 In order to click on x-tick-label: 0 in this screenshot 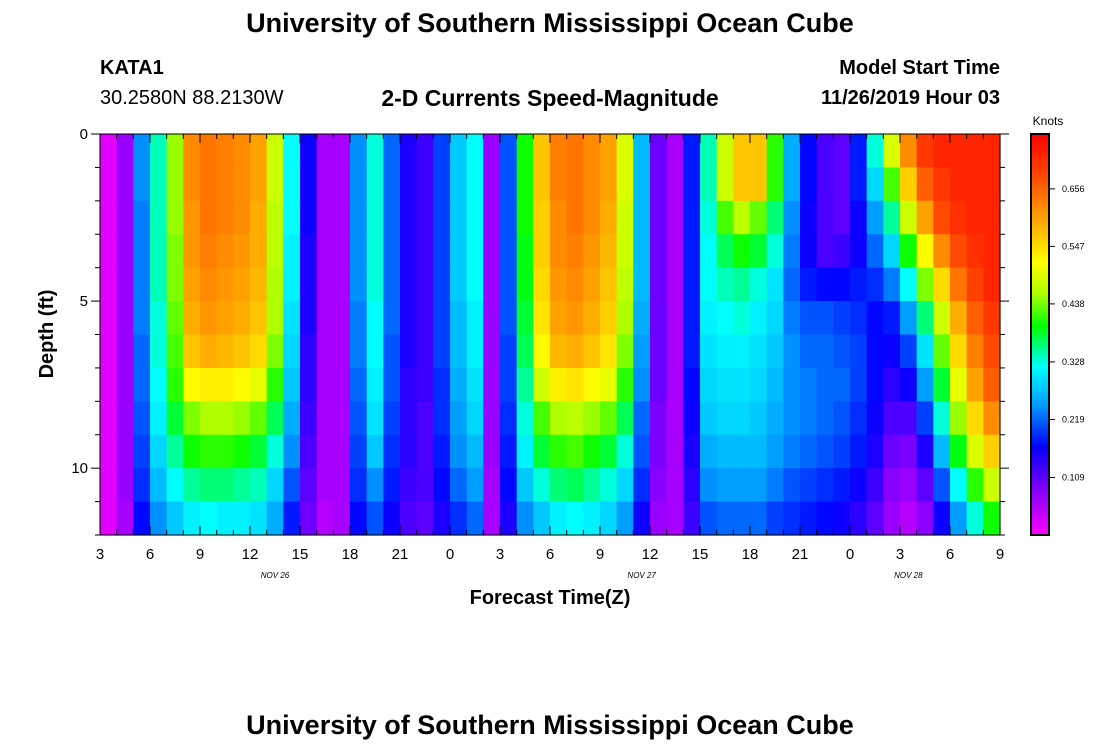, I will do `click(850, 554)`.